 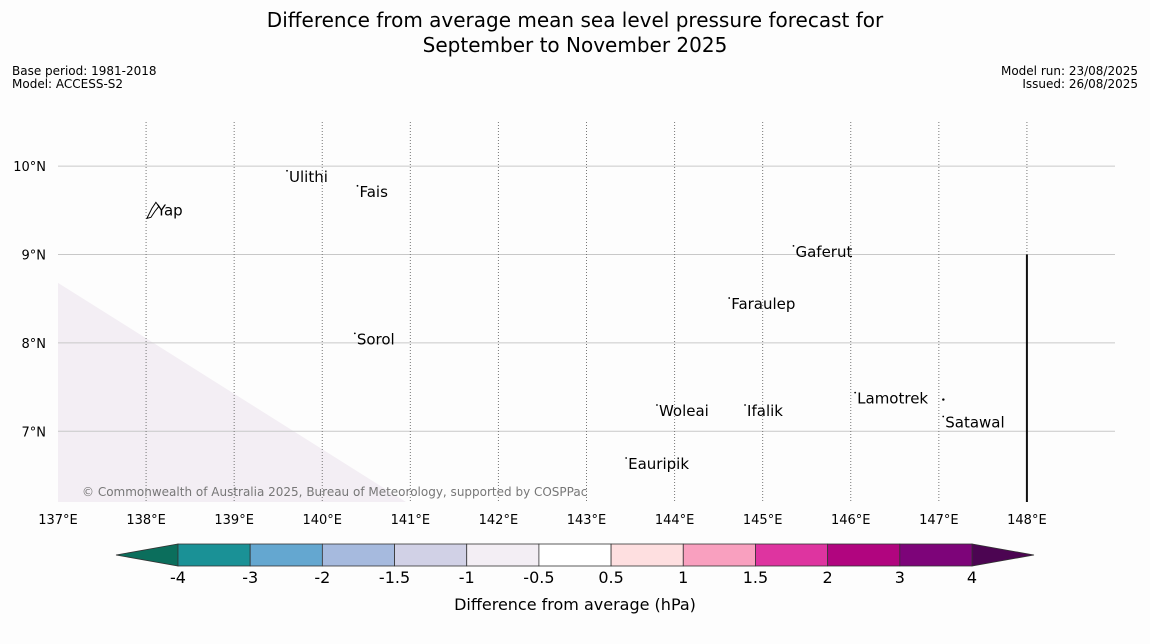 I want to click on meta-left: Base period: 1981-2018 Model: ACCESS-S2, so click(x=84, y=78).